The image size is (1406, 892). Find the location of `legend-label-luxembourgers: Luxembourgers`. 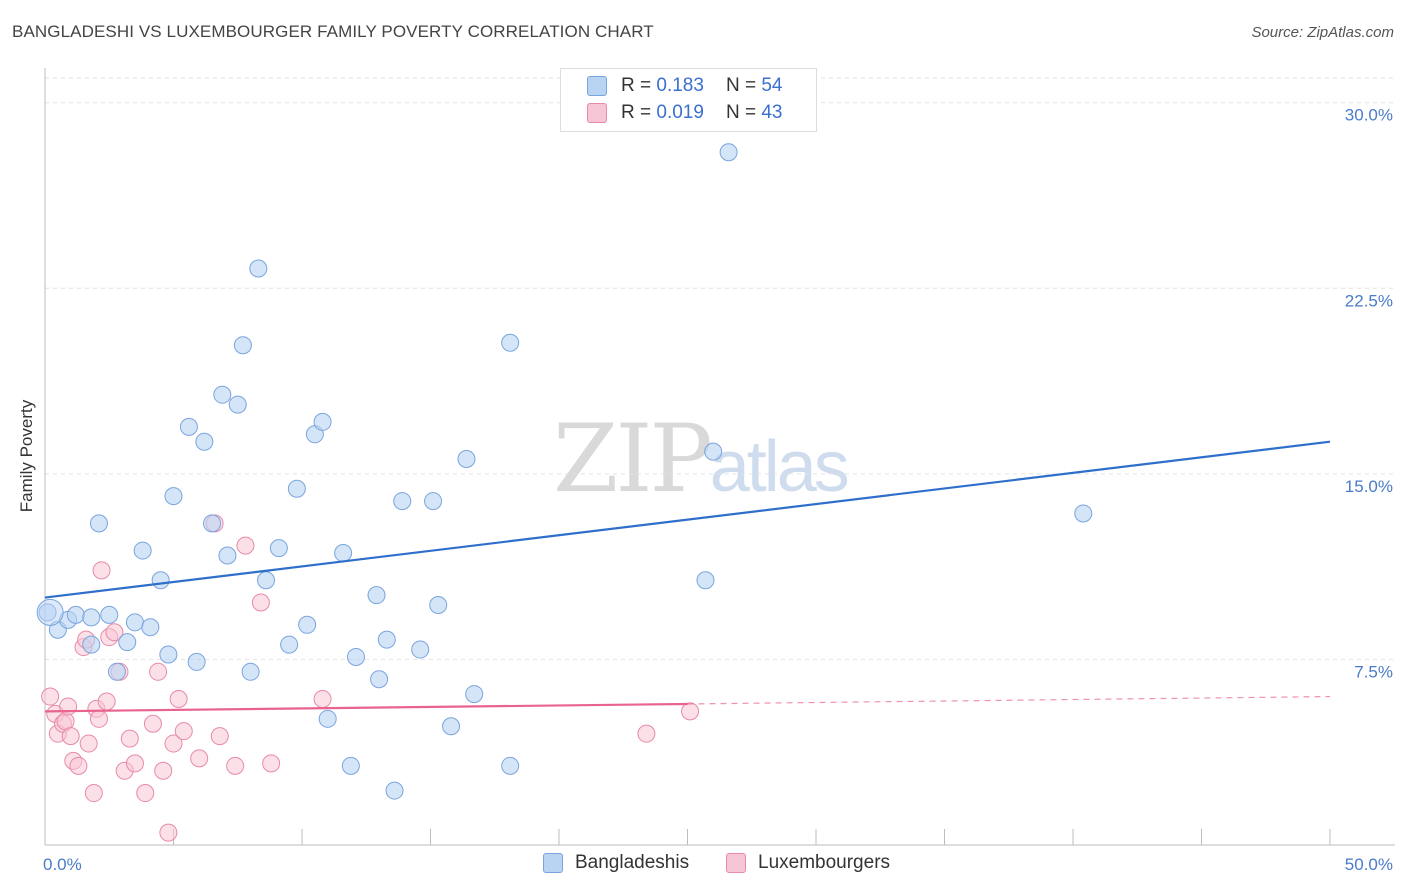

legend-label-luxembourgers: Luxembourgers is located at coordinates (824, 862).